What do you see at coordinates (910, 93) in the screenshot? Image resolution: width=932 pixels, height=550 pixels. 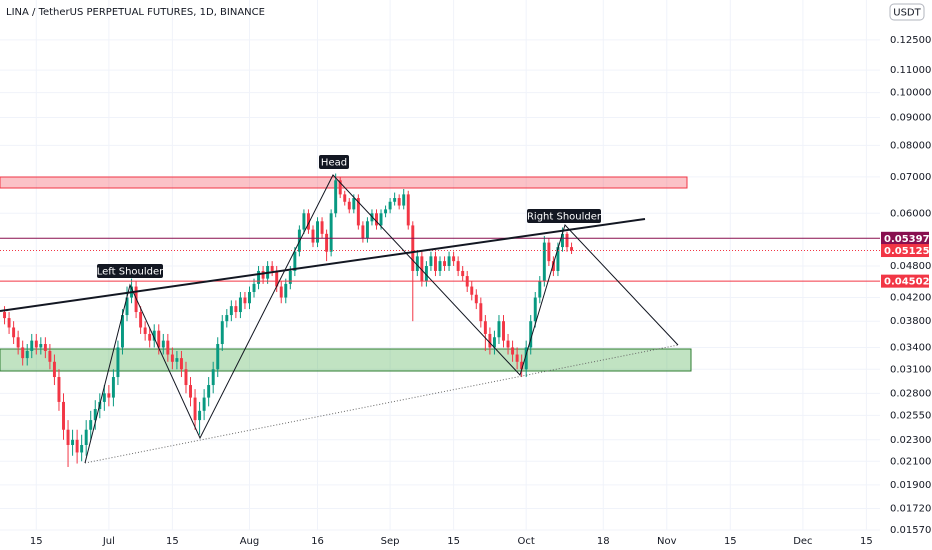 I see `y-tick-label: 0.10000` at bounding box center [910, 93].